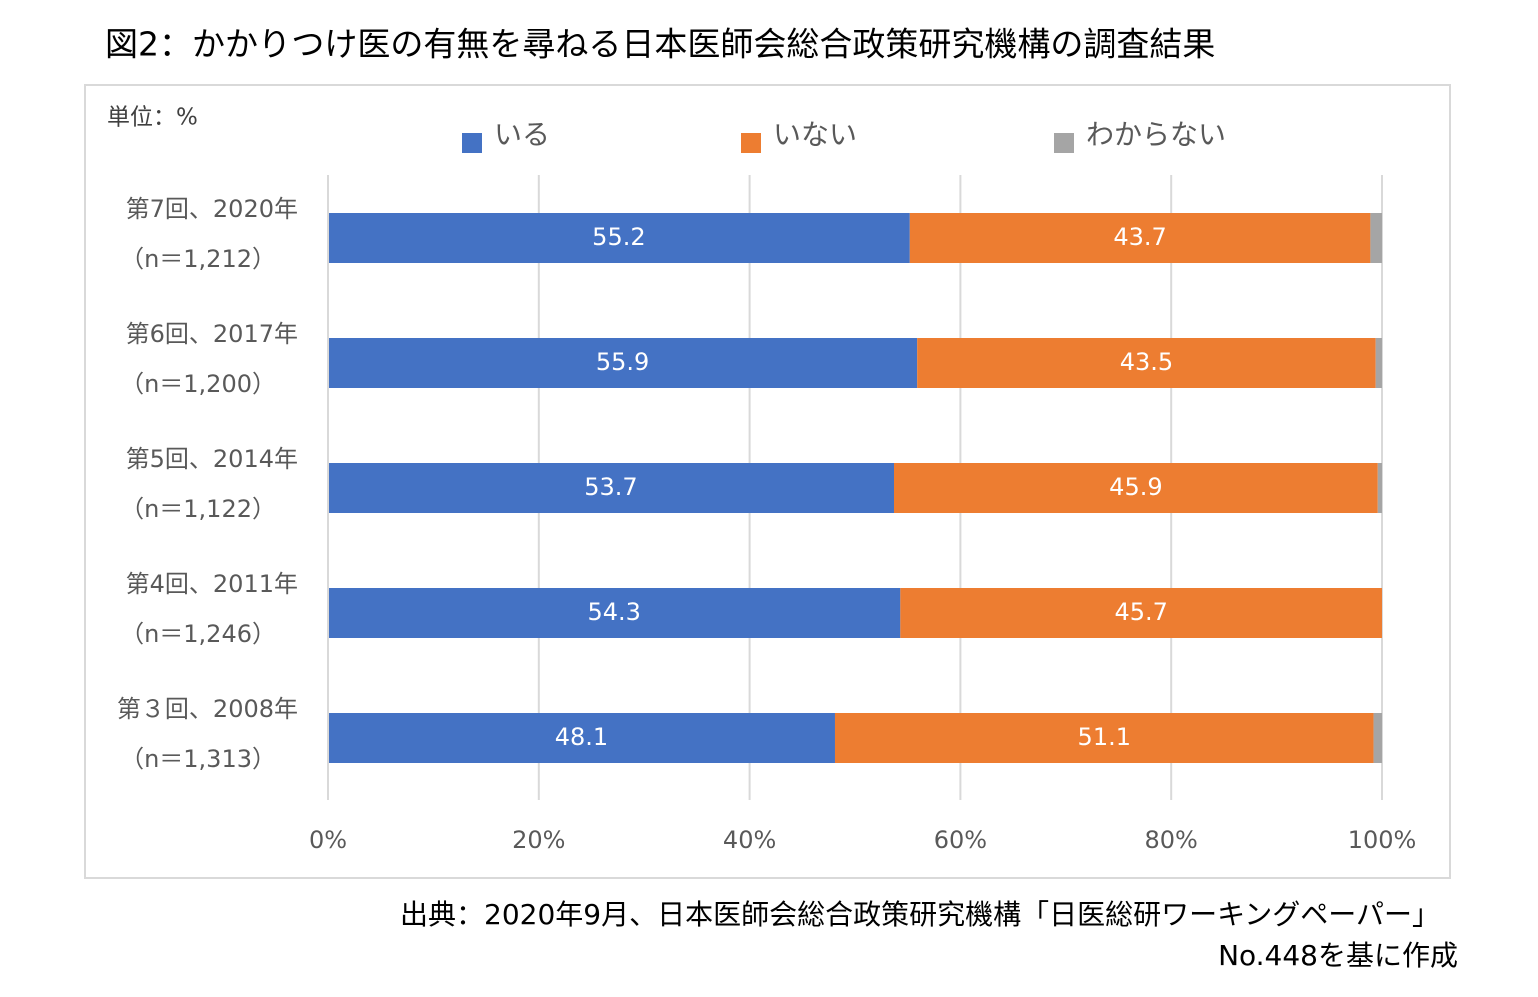 The image size is (1538, 997). Describe the element at coordinates (152, 118) in the screenshot. I see `unit-label: 単位：%` at that location.